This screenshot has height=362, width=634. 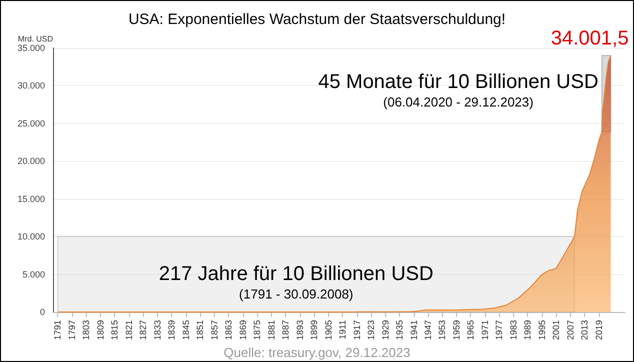 What do you see at coordinates (31, 199) in the screenshot?
I see `y-tick-label: 15.000` at bounding box center [31, 199].